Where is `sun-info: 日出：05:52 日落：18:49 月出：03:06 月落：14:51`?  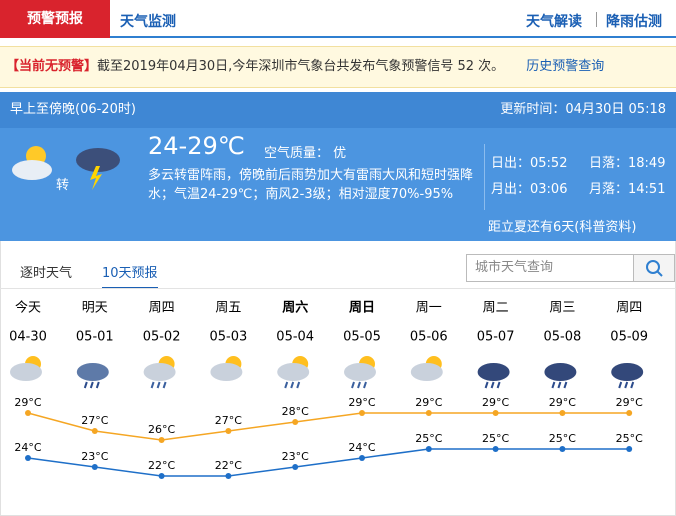 sun-info: 日出：05:52 日落：18:49 月出：03:06 月落：14:51 is located at coordinates (580, 177).